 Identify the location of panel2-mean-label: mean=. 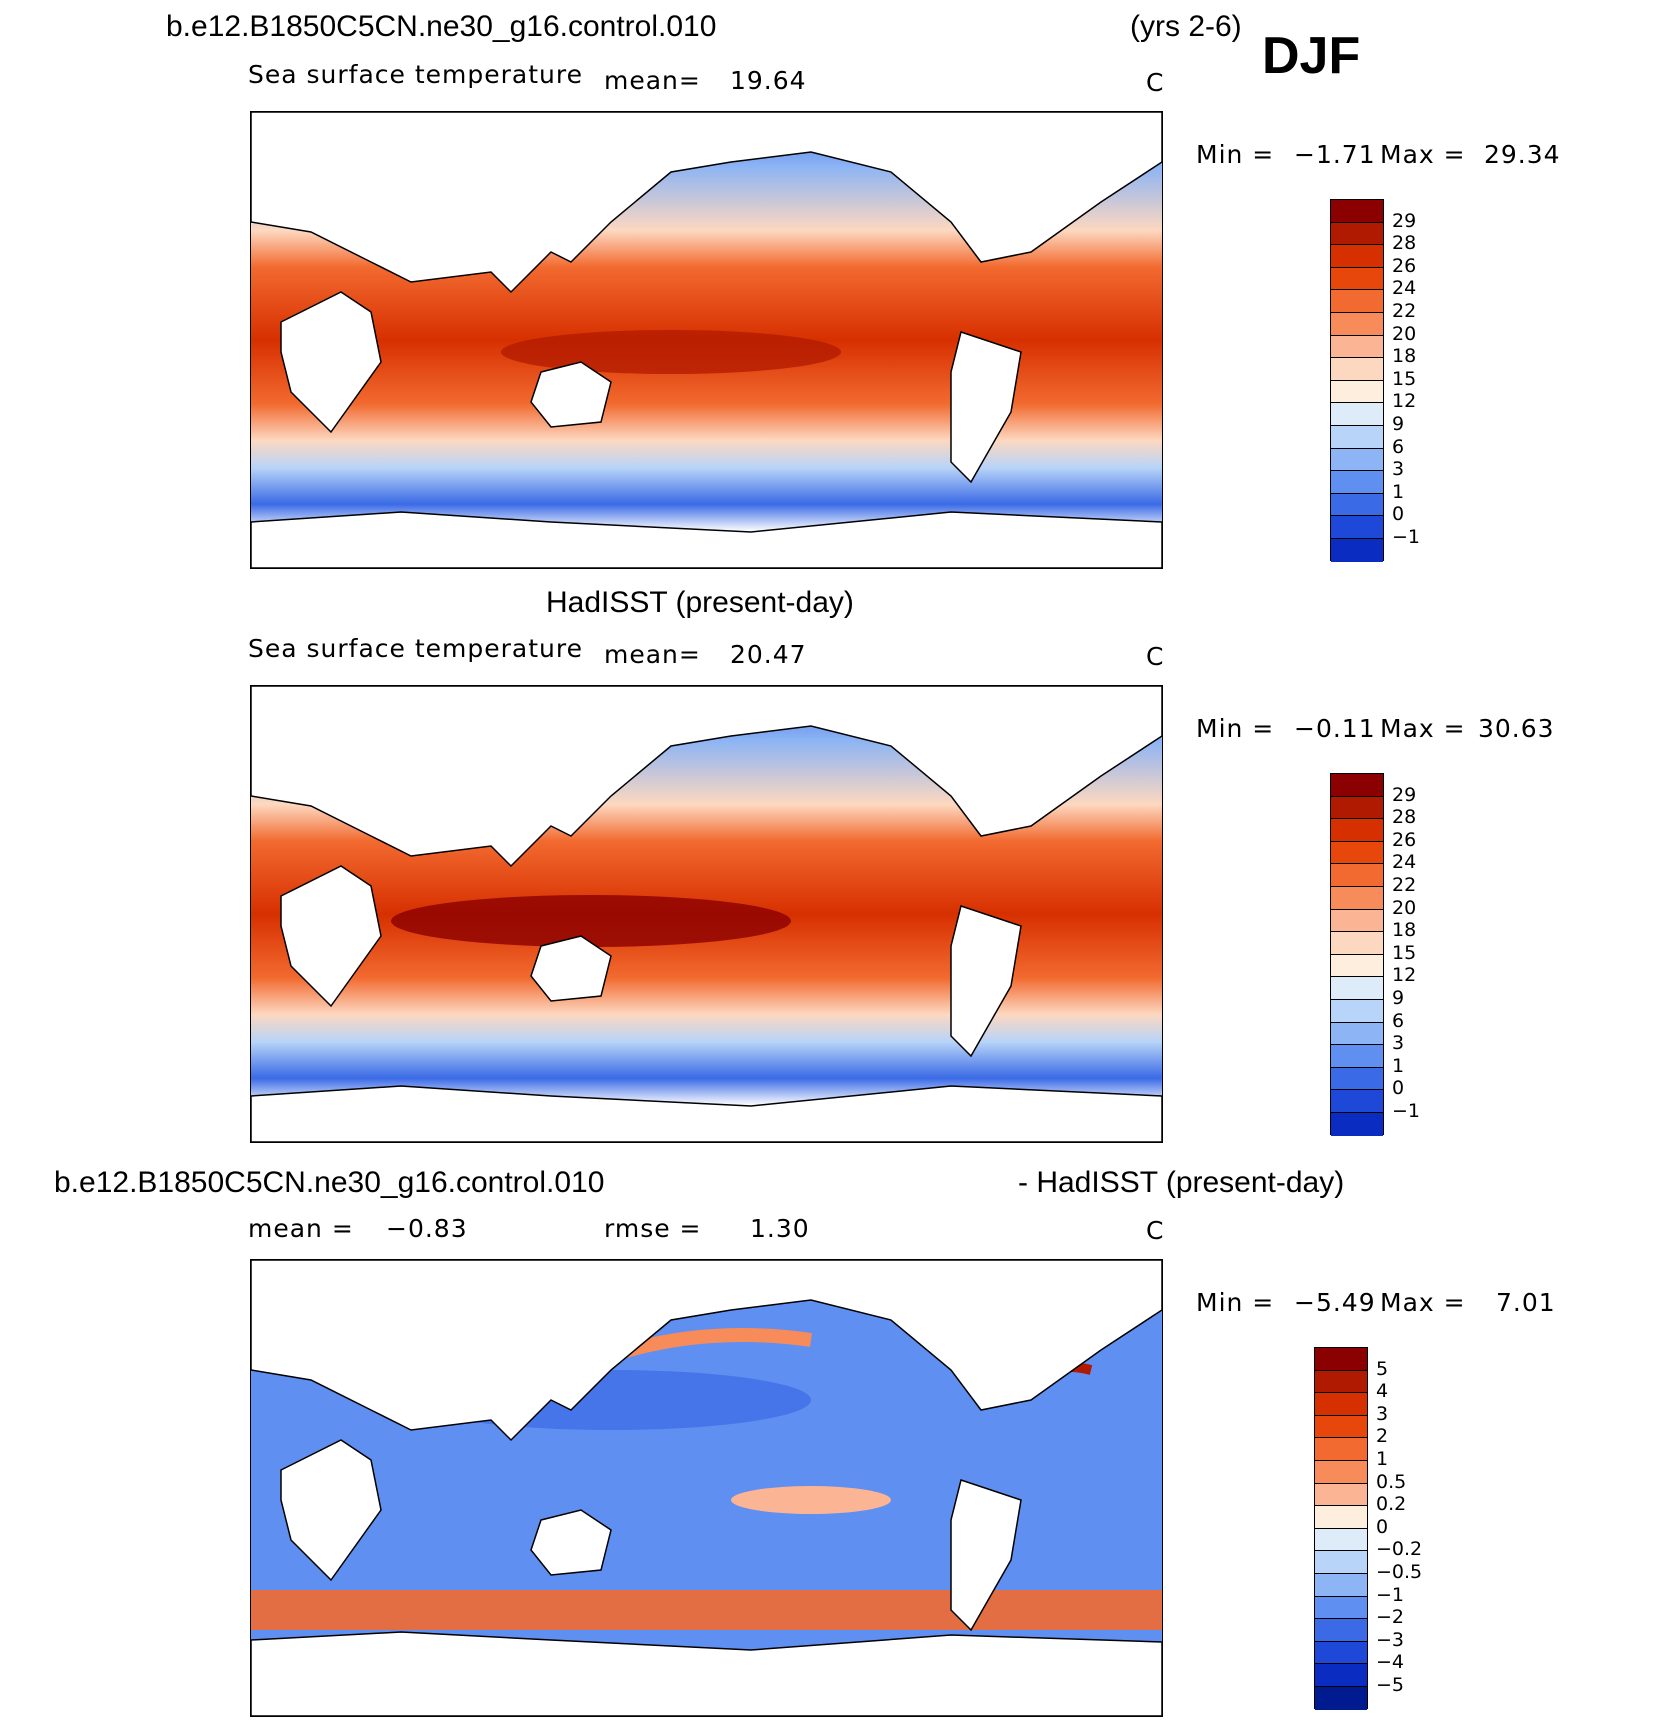
(652, 654).